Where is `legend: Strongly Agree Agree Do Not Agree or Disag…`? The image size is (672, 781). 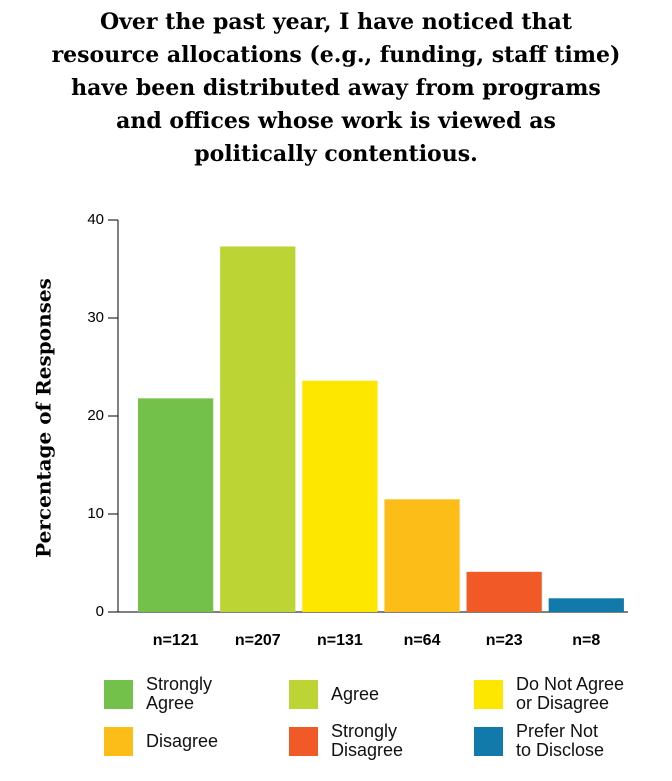 legend: Strongly Agree Agree Do Not Agree or Disag… is located at coordinates (336, 723).